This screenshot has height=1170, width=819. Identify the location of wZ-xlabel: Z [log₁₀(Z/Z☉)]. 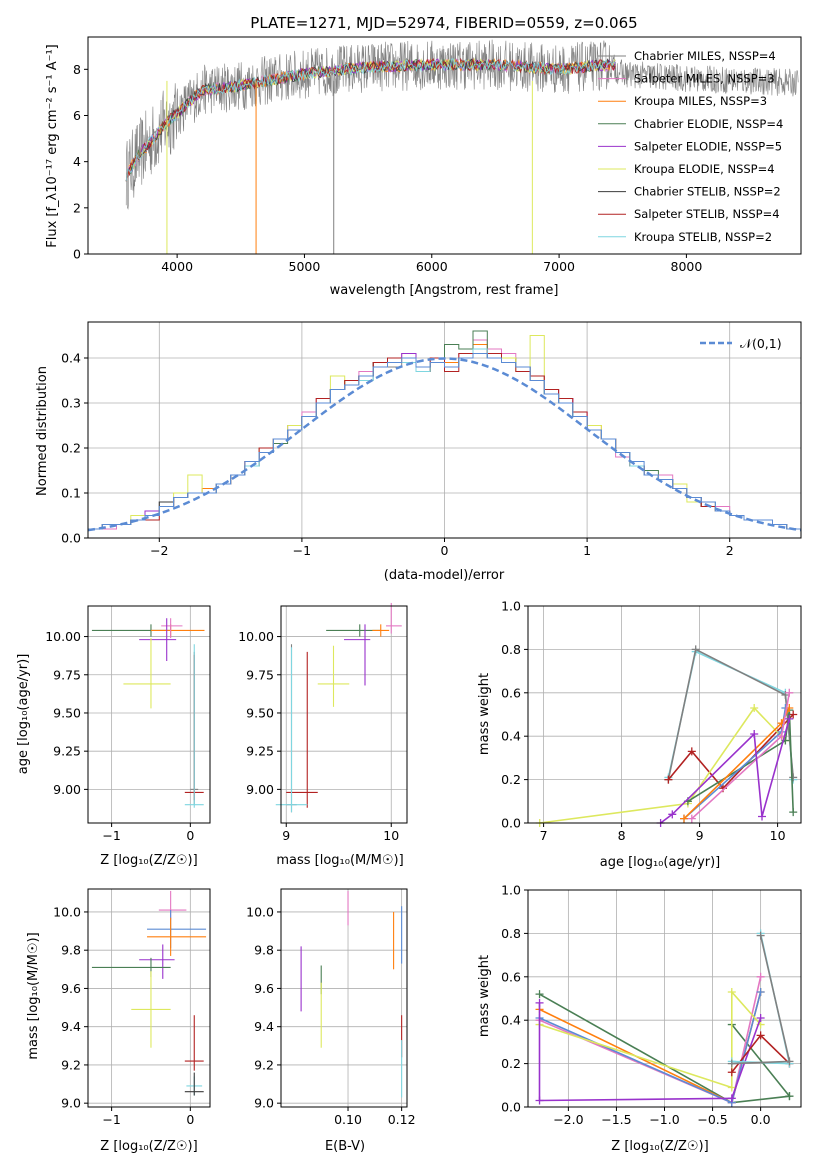
(659, 1146).